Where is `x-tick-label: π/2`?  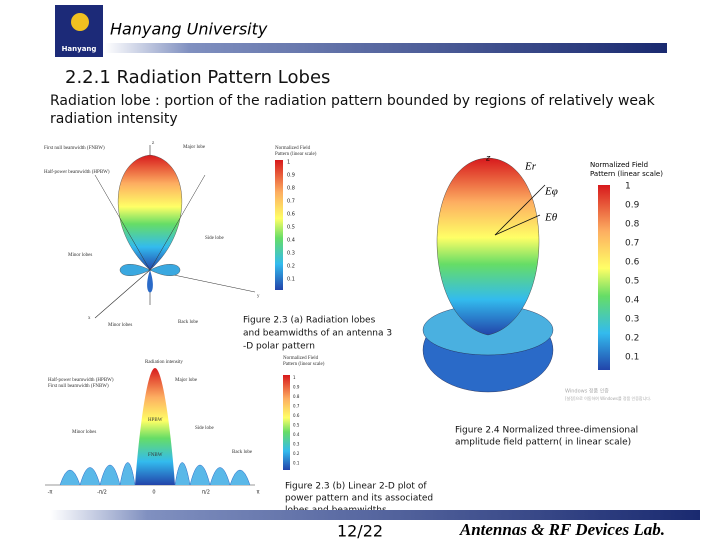
x-tick-label: π/2 is located at coordinates (206, 493).